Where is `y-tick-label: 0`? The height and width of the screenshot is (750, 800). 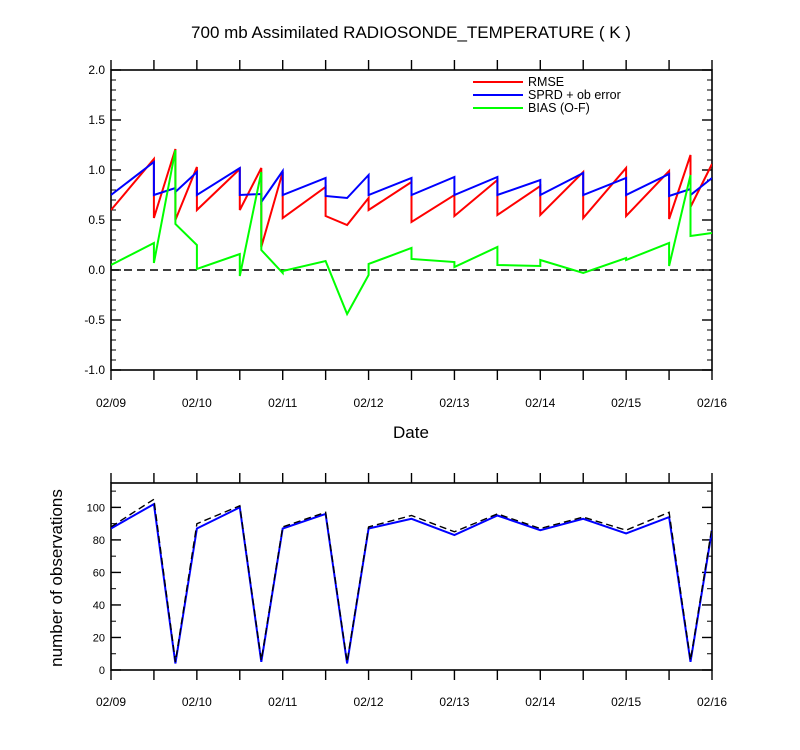 y-tick-label: 0 is located at coordinates (102, 671).